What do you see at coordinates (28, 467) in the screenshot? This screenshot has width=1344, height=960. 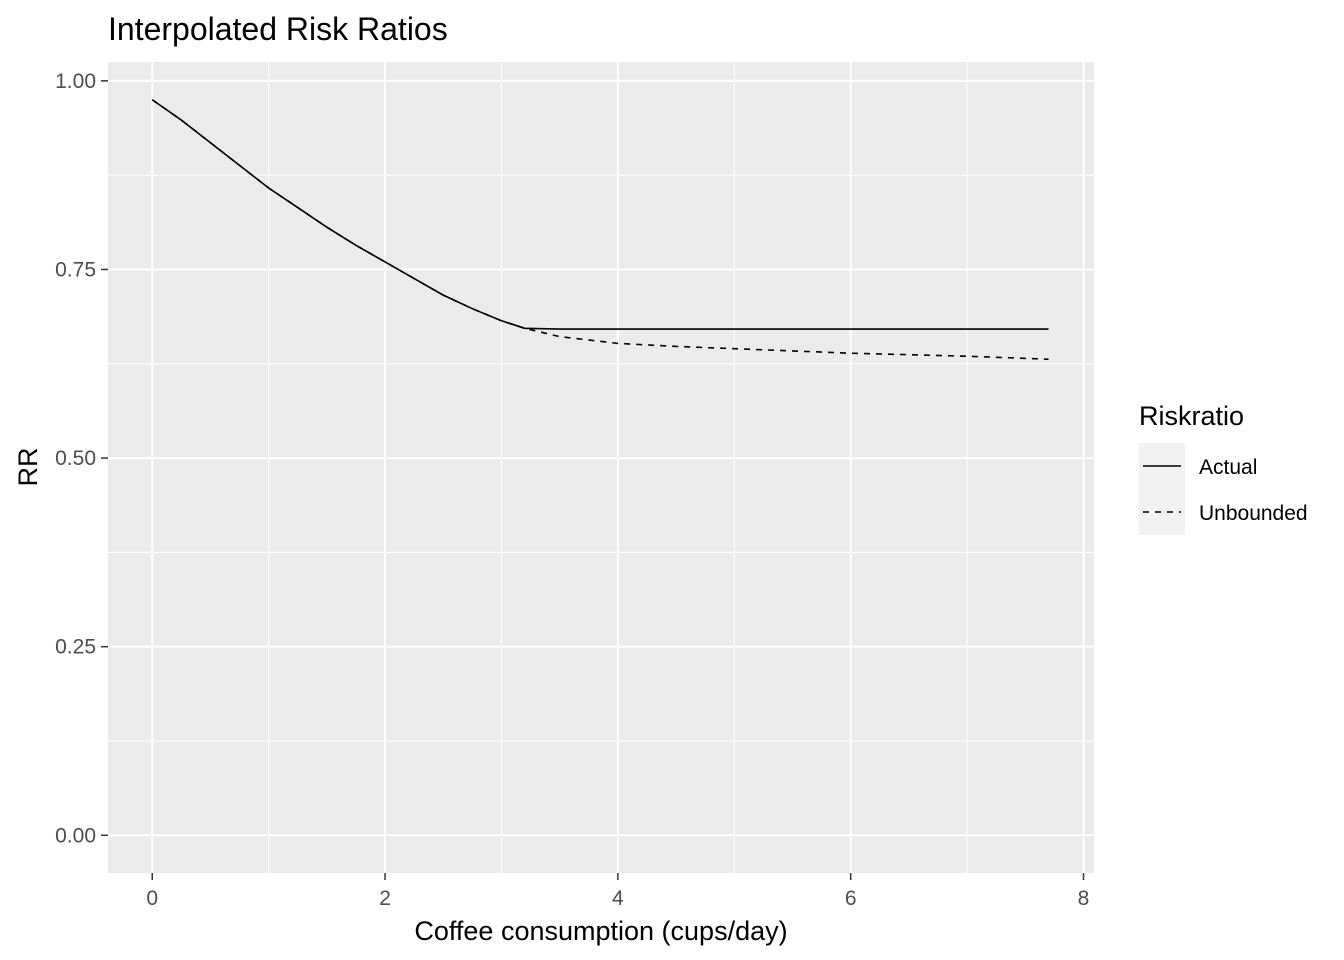 I see `y-axis-title: RR` at bounding box center [28, 467].